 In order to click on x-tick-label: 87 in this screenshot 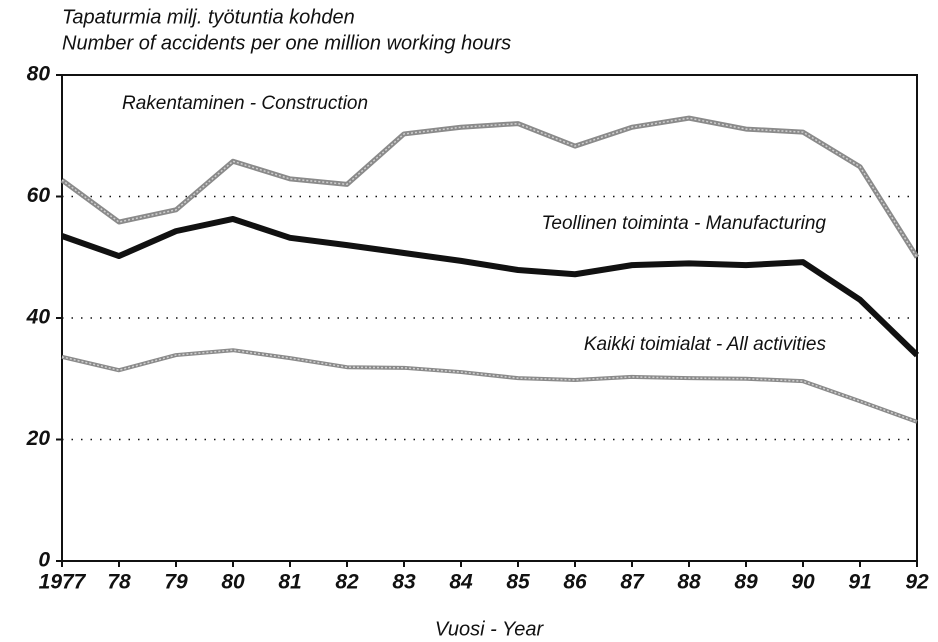, I will do `click(632, 582)`.